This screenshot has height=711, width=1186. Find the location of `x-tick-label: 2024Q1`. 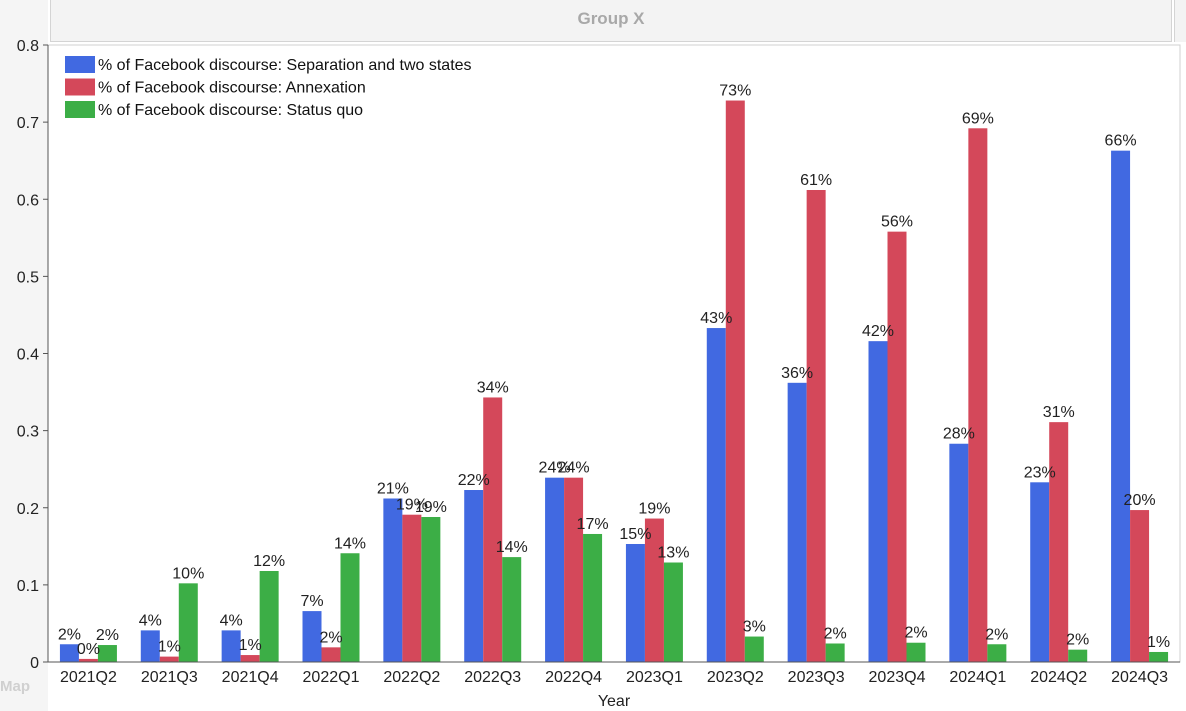

x-tick-label: 2024Q1 is located at coordinates (977, 677).